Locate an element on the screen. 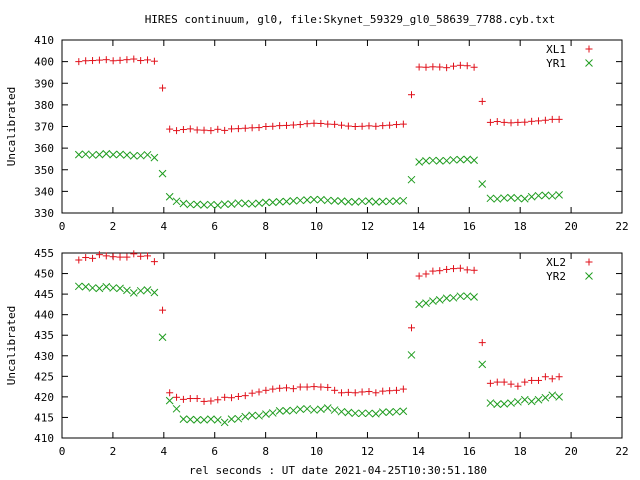 The height and width of the screenshot is (480, 640). legend-label: XL2 is located at coordinates (556, 262).